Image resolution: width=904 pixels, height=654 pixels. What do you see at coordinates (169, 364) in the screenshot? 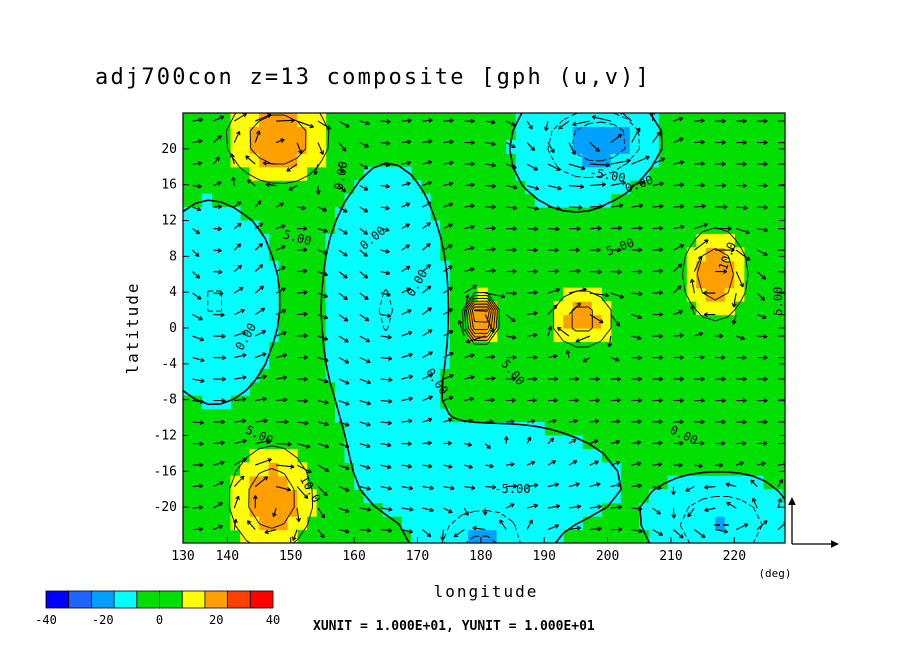
I see `y-tick-label: -4` at bounding box center [169, 364].